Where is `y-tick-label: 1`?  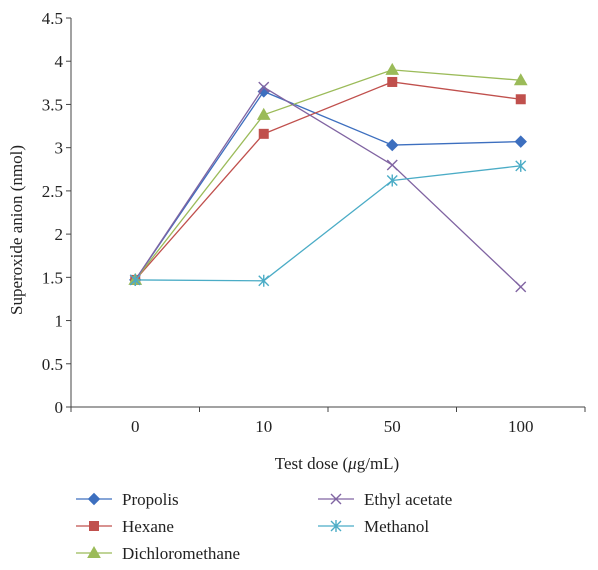
y-tick-label: 1 is located at coordinates (59, 321).